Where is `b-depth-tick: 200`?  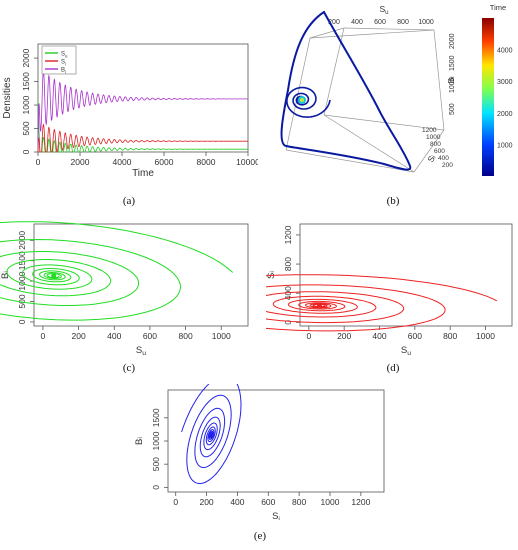 b-depth-tick: 200 is located at coordinates (447, 165).